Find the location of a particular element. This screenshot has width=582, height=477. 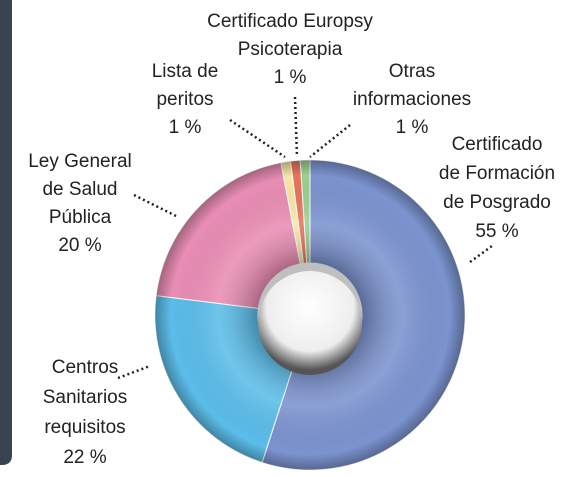

category-label: Certificado de Formación de Posgrado is located at coordinates (497, 173).